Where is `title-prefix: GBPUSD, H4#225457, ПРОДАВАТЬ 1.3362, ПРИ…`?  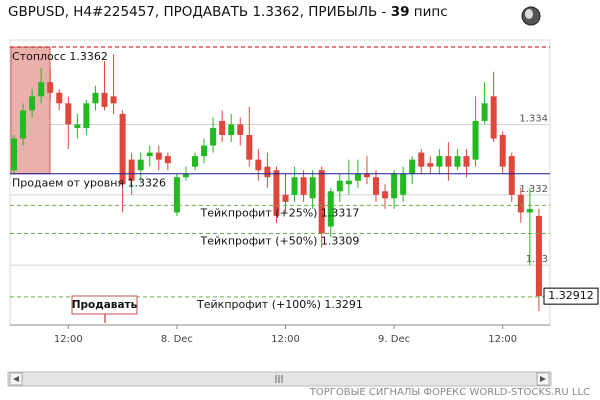
title-prefix: GBPUSD, H4#225457, ПРОДАВАТЬ 1.3362, ПРИ… is located at coordinates (199, 12).